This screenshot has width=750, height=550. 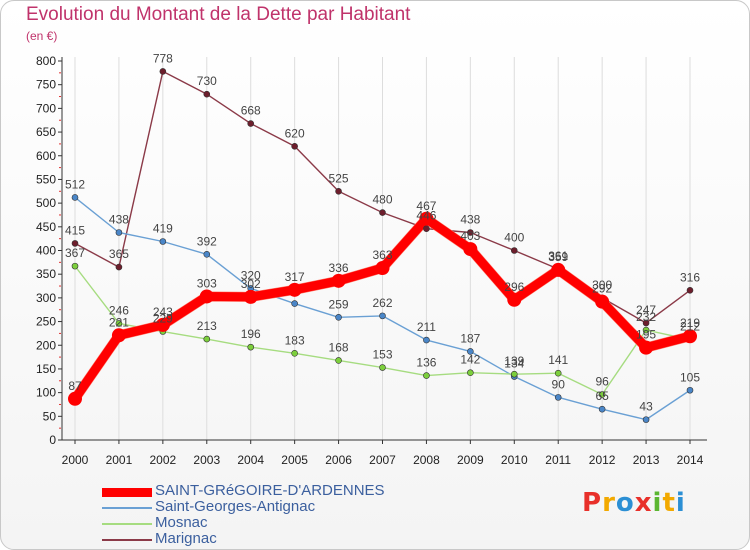 I want to click on logo-letter: o, so click(x=625, y=503).